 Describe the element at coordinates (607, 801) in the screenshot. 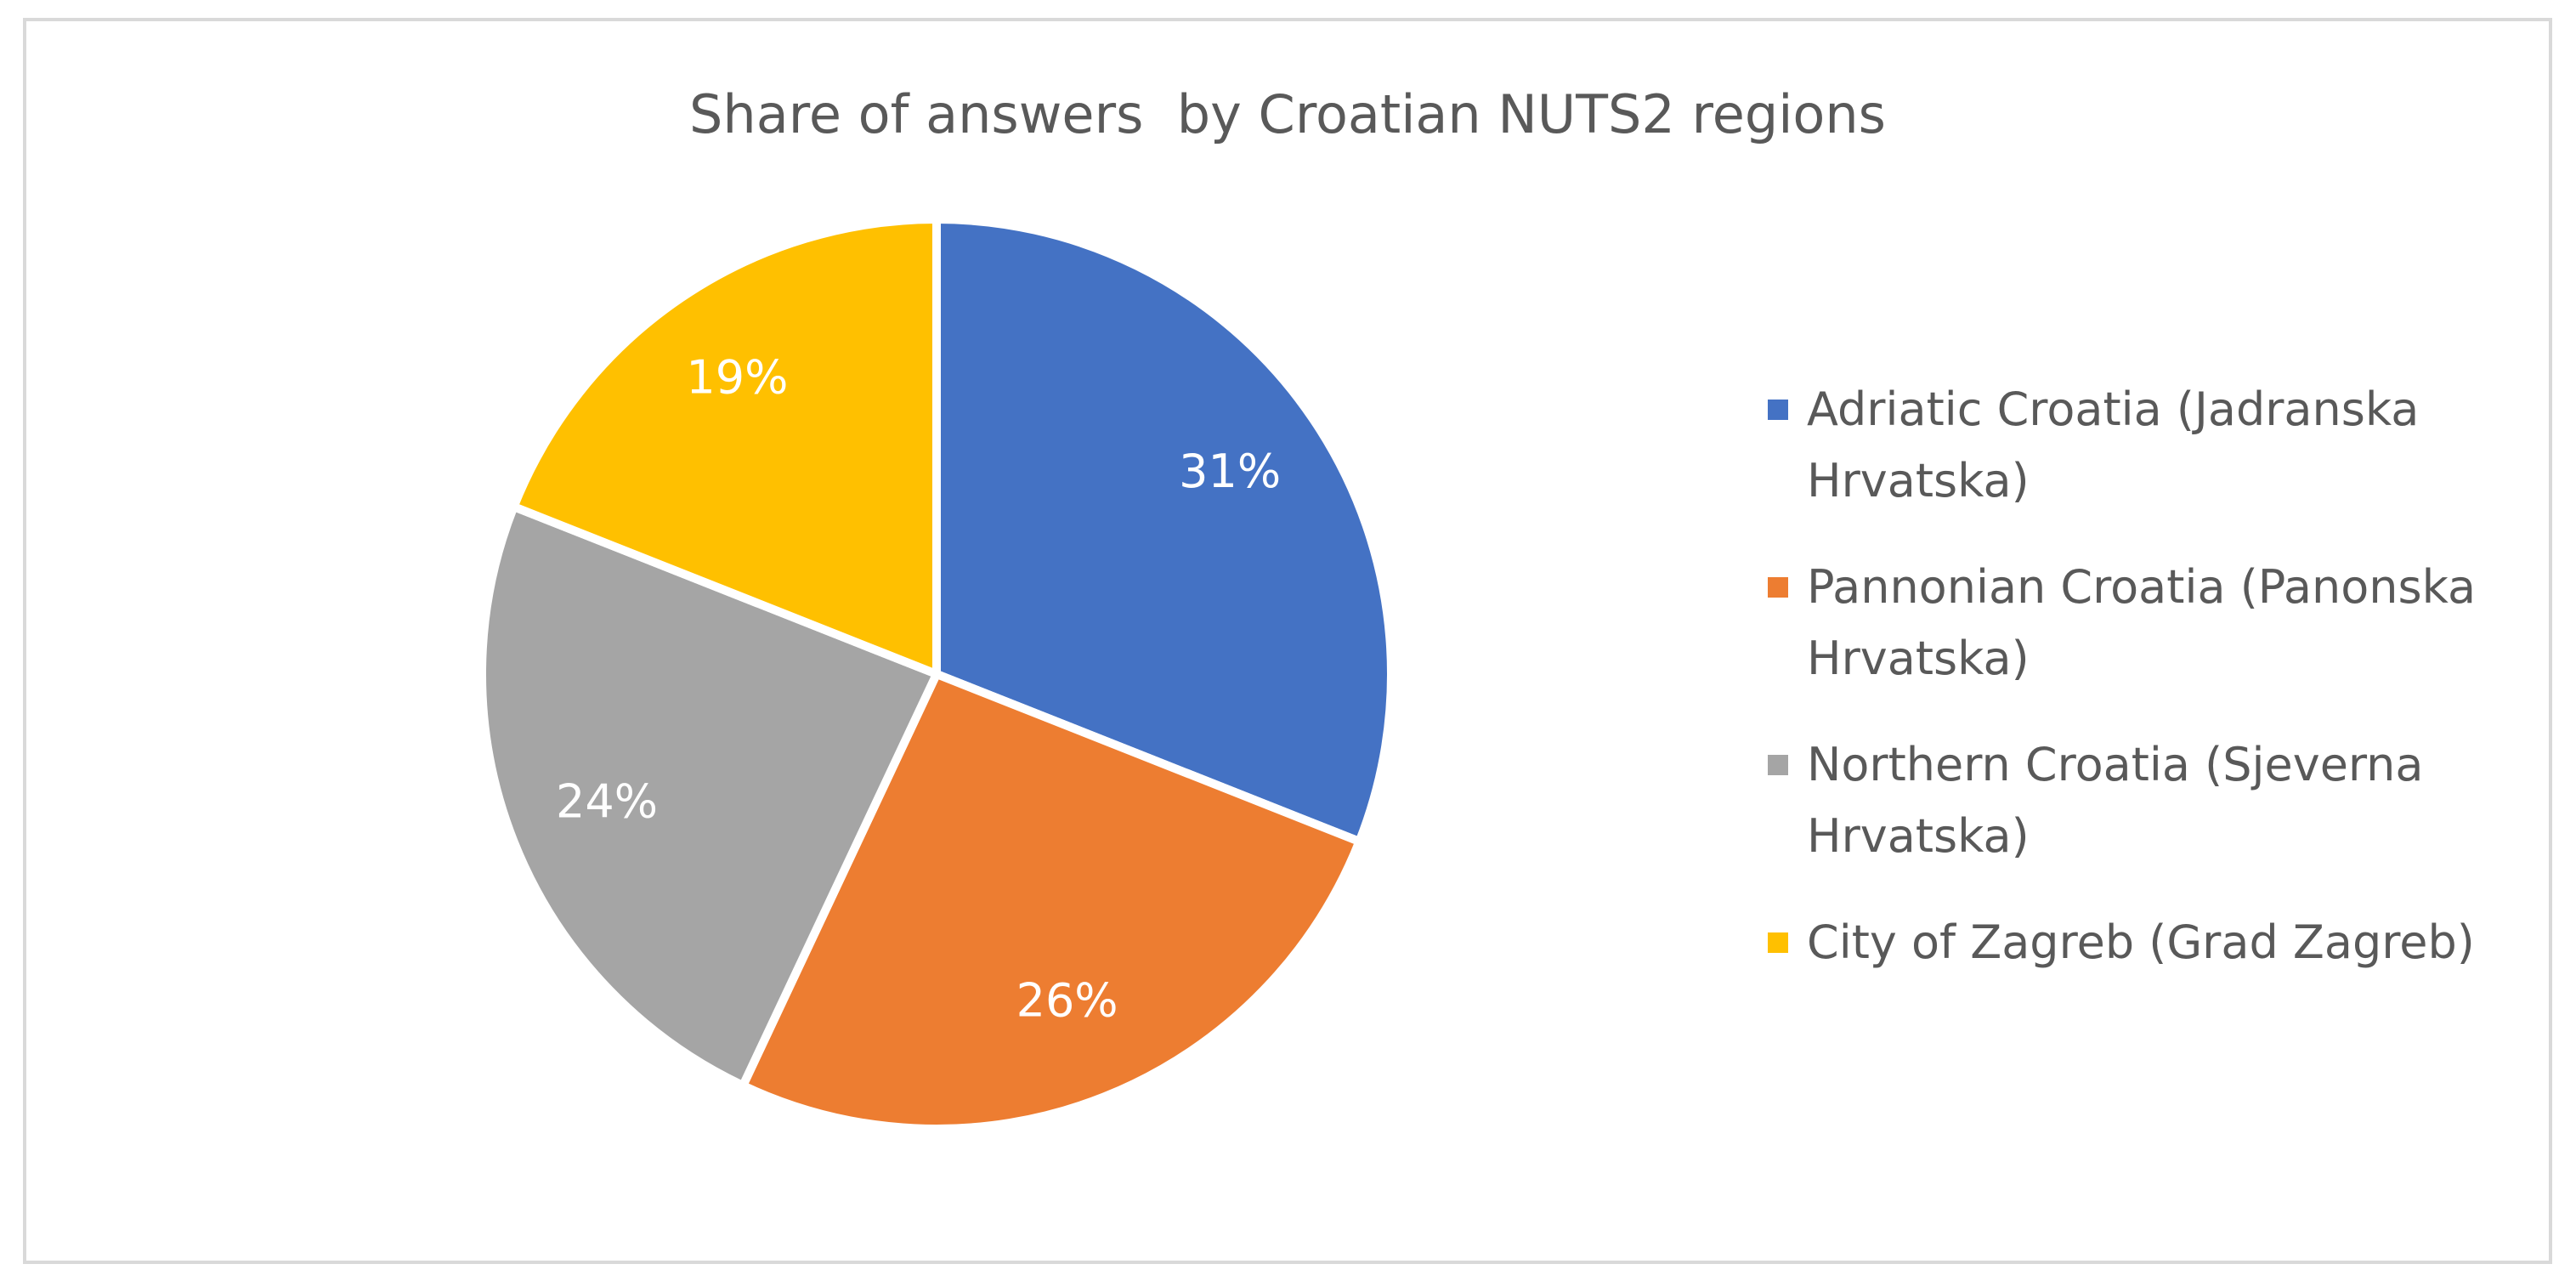

I see `data-label: 24%` at that location.